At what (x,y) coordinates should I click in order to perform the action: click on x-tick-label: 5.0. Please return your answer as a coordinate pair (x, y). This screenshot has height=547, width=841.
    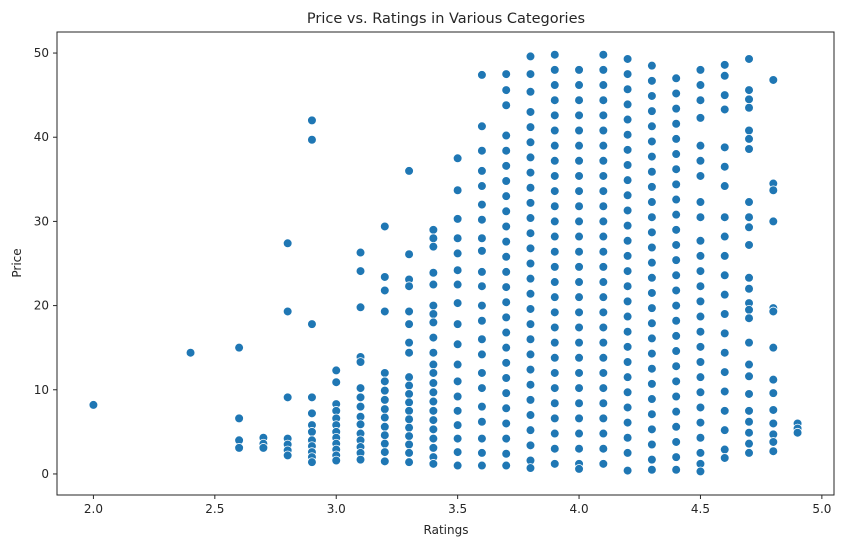
    Looking at the image, I should click on (821, 509).